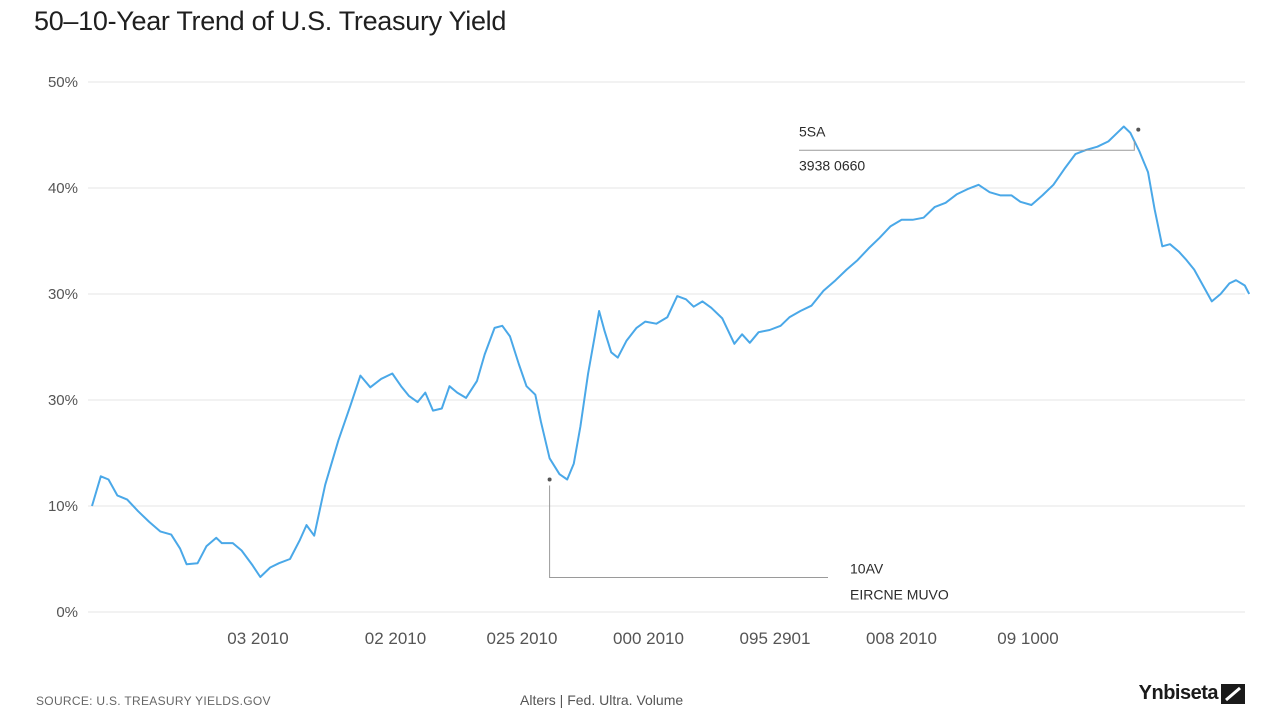 The image size is (1280, 720). What do you see at coordinates (1027, 638) in the screenshot?
I see `x-tick-label: 09 1000` at bounding box center [1027, 638].